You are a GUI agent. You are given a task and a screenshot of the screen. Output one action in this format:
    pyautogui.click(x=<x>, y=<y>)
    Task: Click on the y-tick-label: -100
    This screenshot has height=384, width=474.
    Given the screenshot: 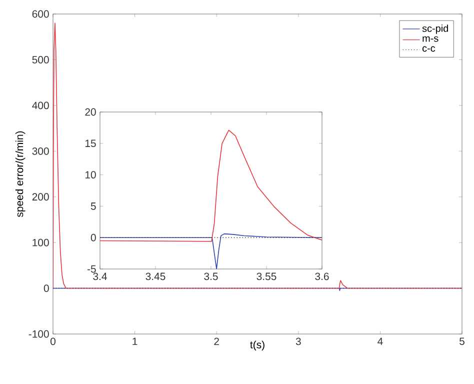 What is the action you would take?
    pyautogui.click(x=38, y=334)
    